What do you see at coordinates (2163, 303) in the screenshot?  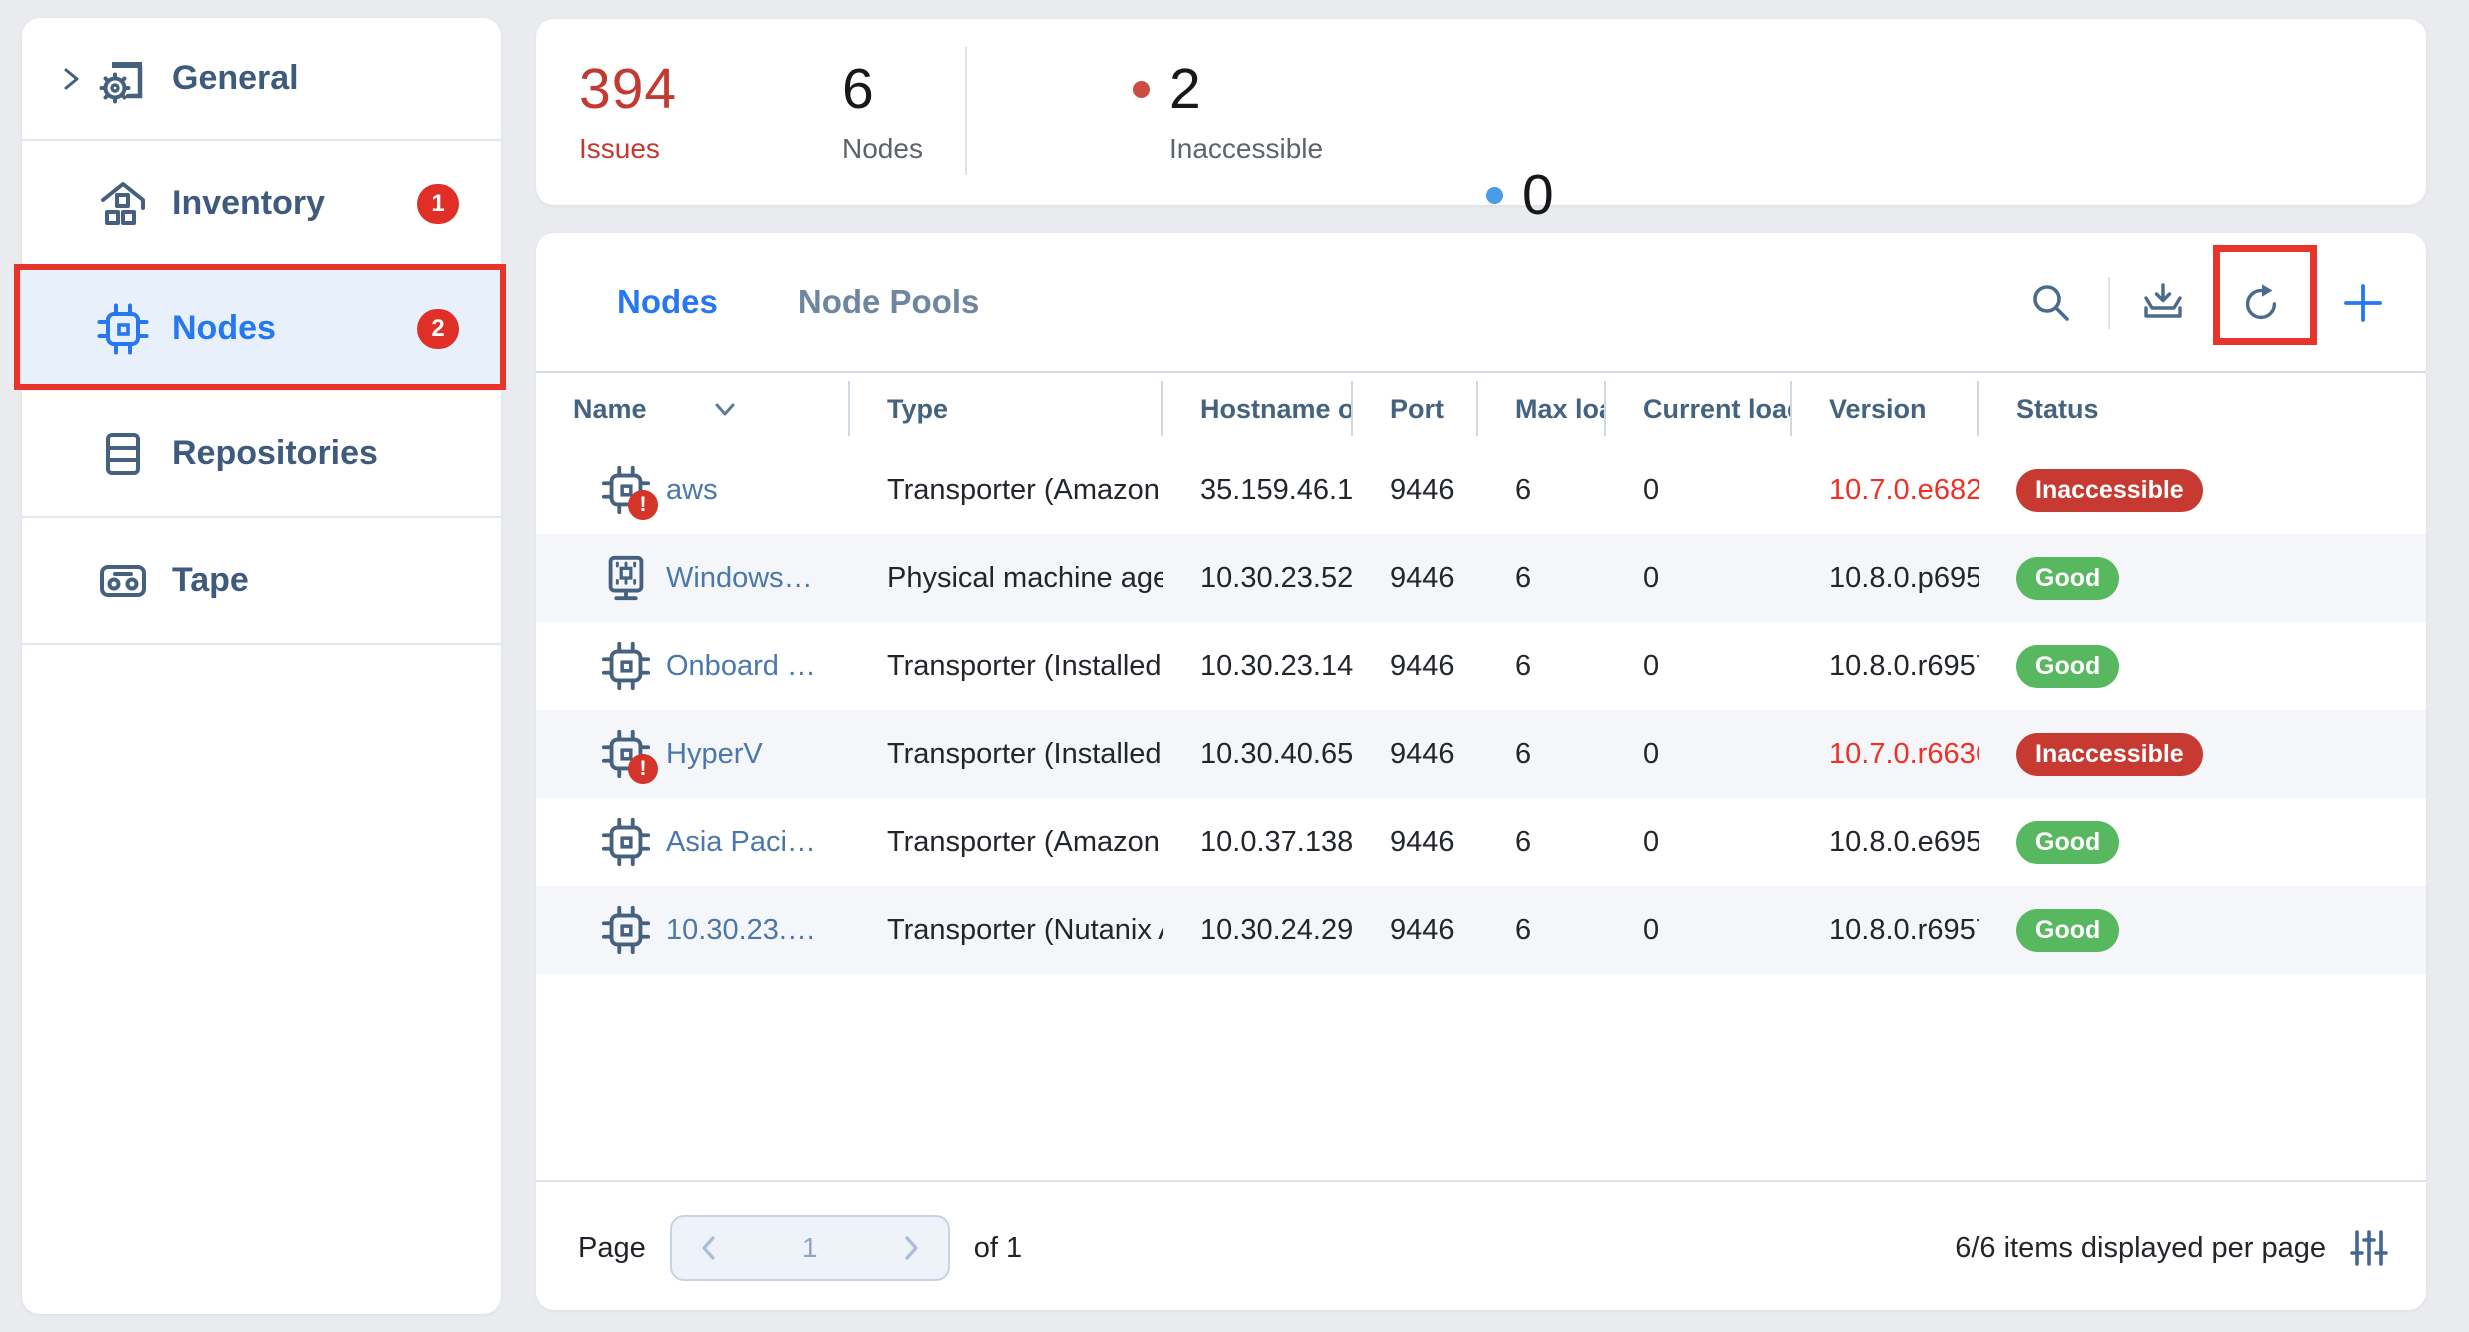 I see `import-icon` at bounding box center [2163, 303].